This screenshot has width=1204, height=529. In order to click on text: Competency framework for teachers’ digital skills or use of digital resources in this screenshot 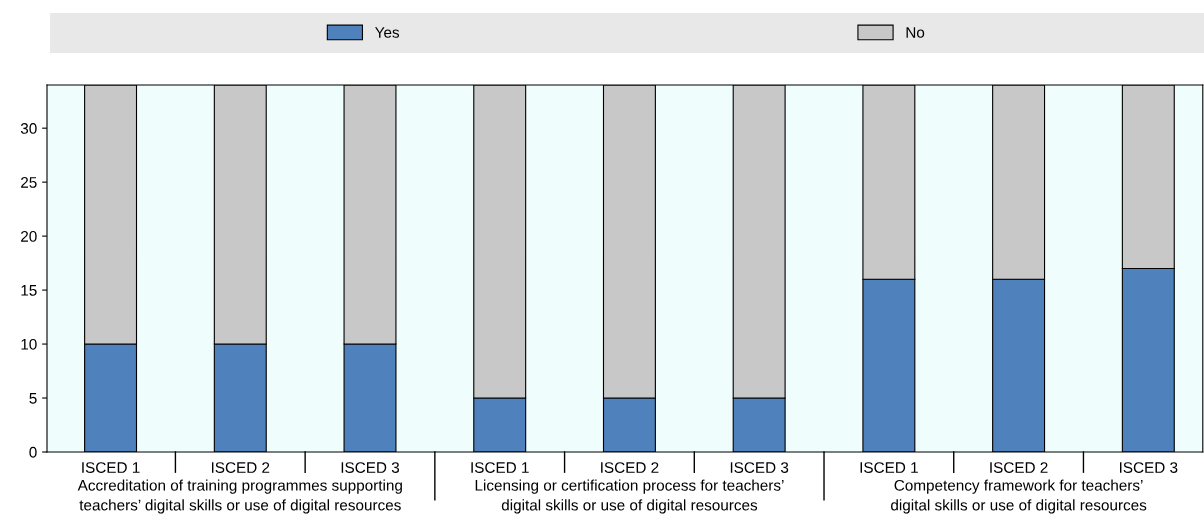, I will do `click(1019, 496)`.